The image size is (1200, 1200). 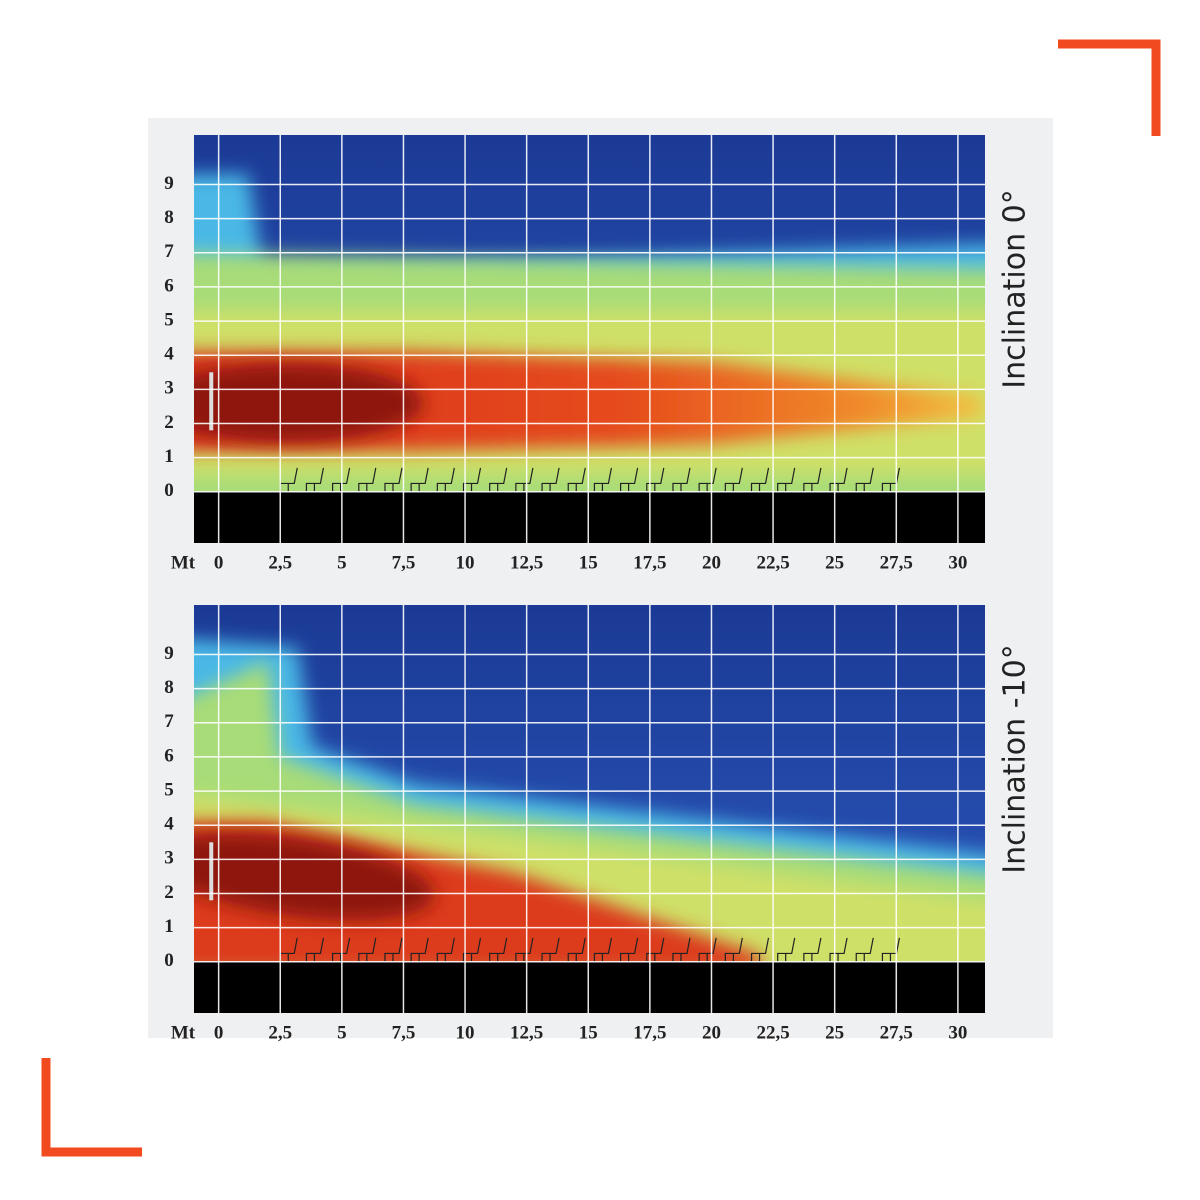 What do you see at coordinates (1015, 289) in the screenshot?
I see `chart-title: Inclination 0°` at bounding box center [1015, 289].